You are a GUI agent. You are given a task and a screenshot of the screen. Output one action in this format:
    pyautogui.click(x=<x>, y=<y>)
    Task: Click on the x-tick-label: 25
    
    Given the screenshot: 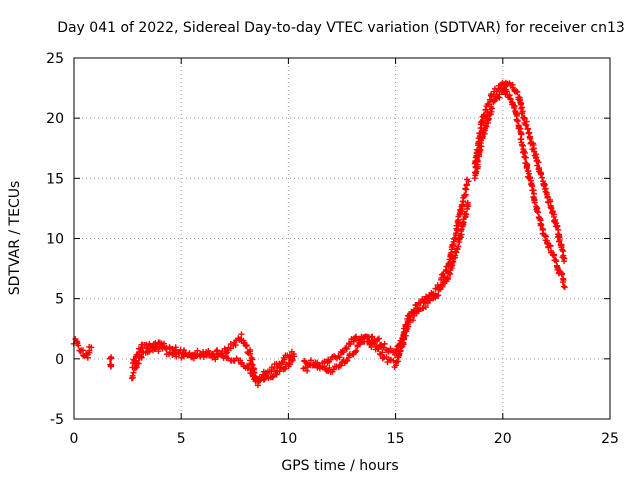 What is the action you would take?
    pyautogui.click(x=610, y=439)
    